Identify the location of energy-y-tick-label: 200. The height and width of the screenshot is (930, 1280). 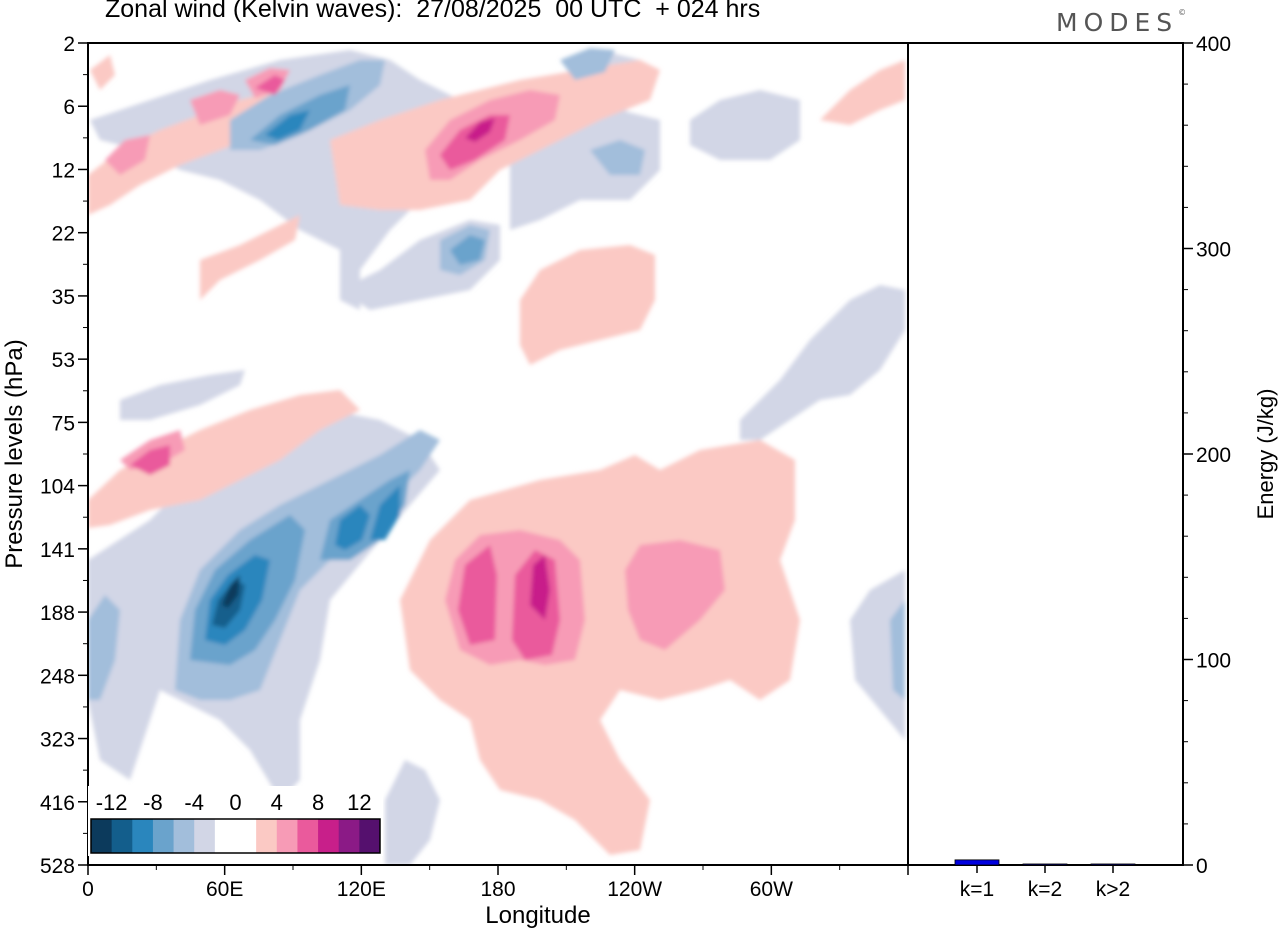
(1213, 455).